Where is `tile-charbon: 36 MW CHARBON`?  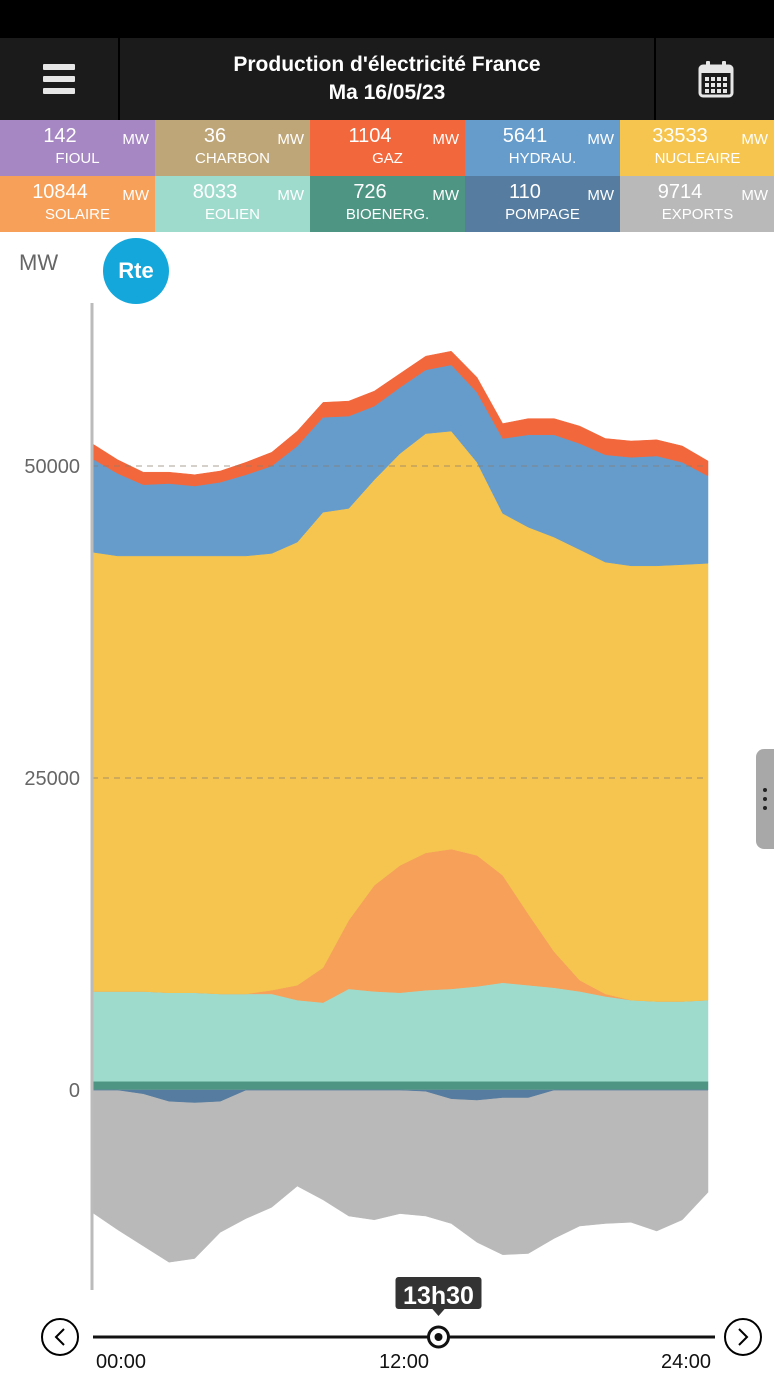
tile-charbon: 36 MW CHARBON is located at coordinates (232, 148).